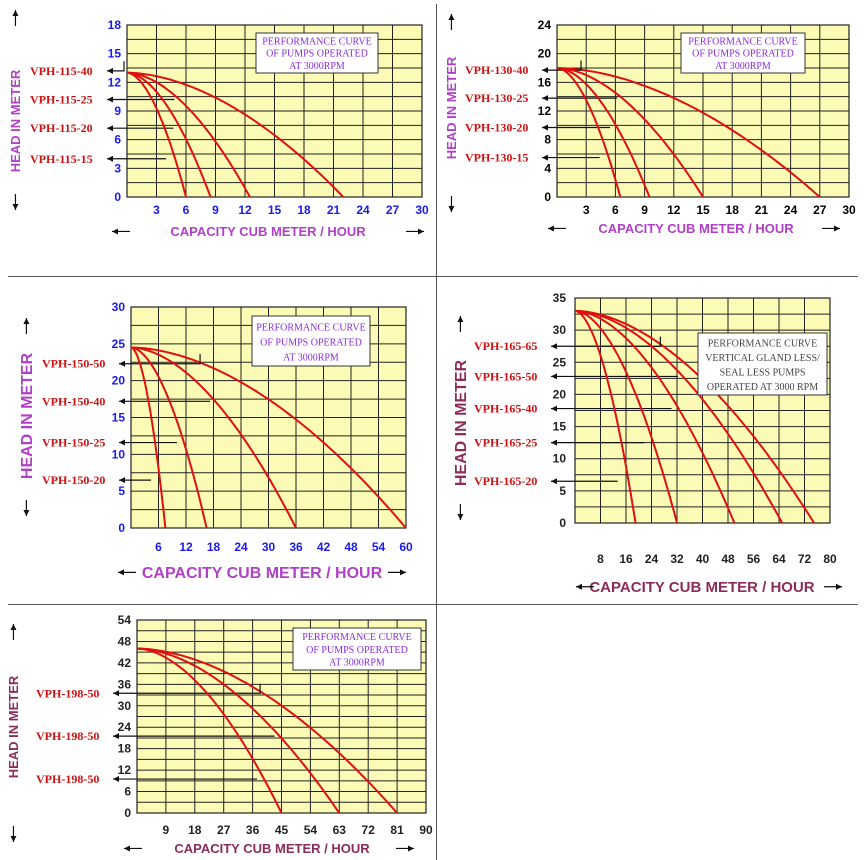 This screenshot has width=868, height=860. What do you see at coordinates (67, 736) in the screenshot?
I see `series-label-1: VPH-198-50` at bounding box center [67, 736].